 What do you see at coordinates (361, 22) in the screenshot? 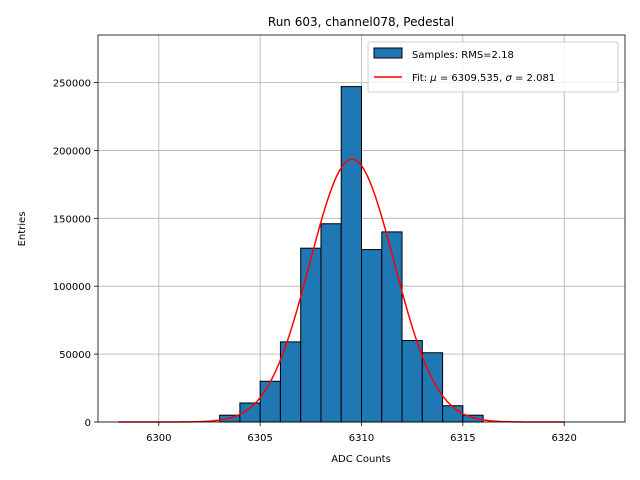
I see `chart-title: Run 603, channel078, Pedestal` at bounding box center [361, 22].